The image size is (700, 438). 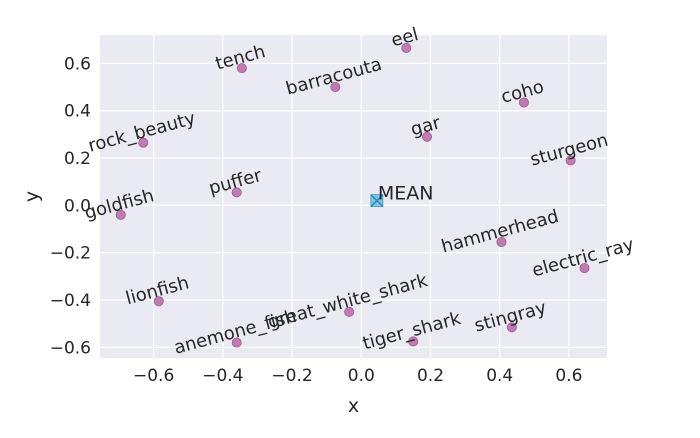 I want to click on mean-marker-group: MEAN, so click(x=402, y=195).